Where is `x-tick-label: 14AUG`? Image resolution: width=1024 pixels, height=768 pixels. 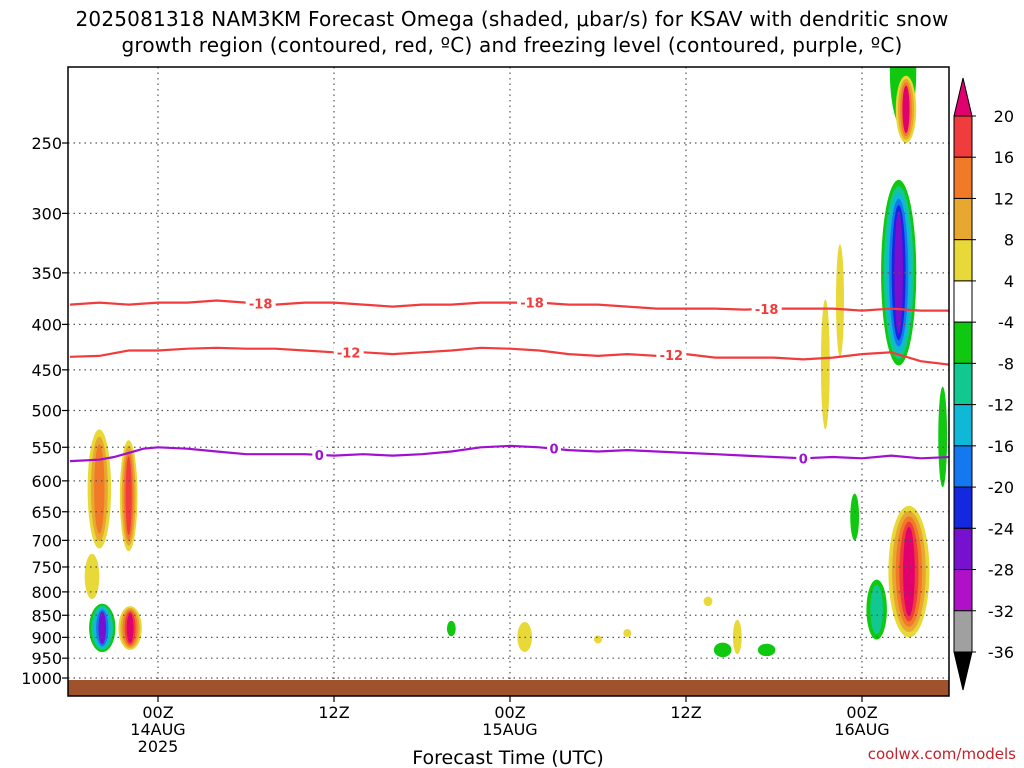
x-tick-label: 14AUG is located at coordinates (157, 729).